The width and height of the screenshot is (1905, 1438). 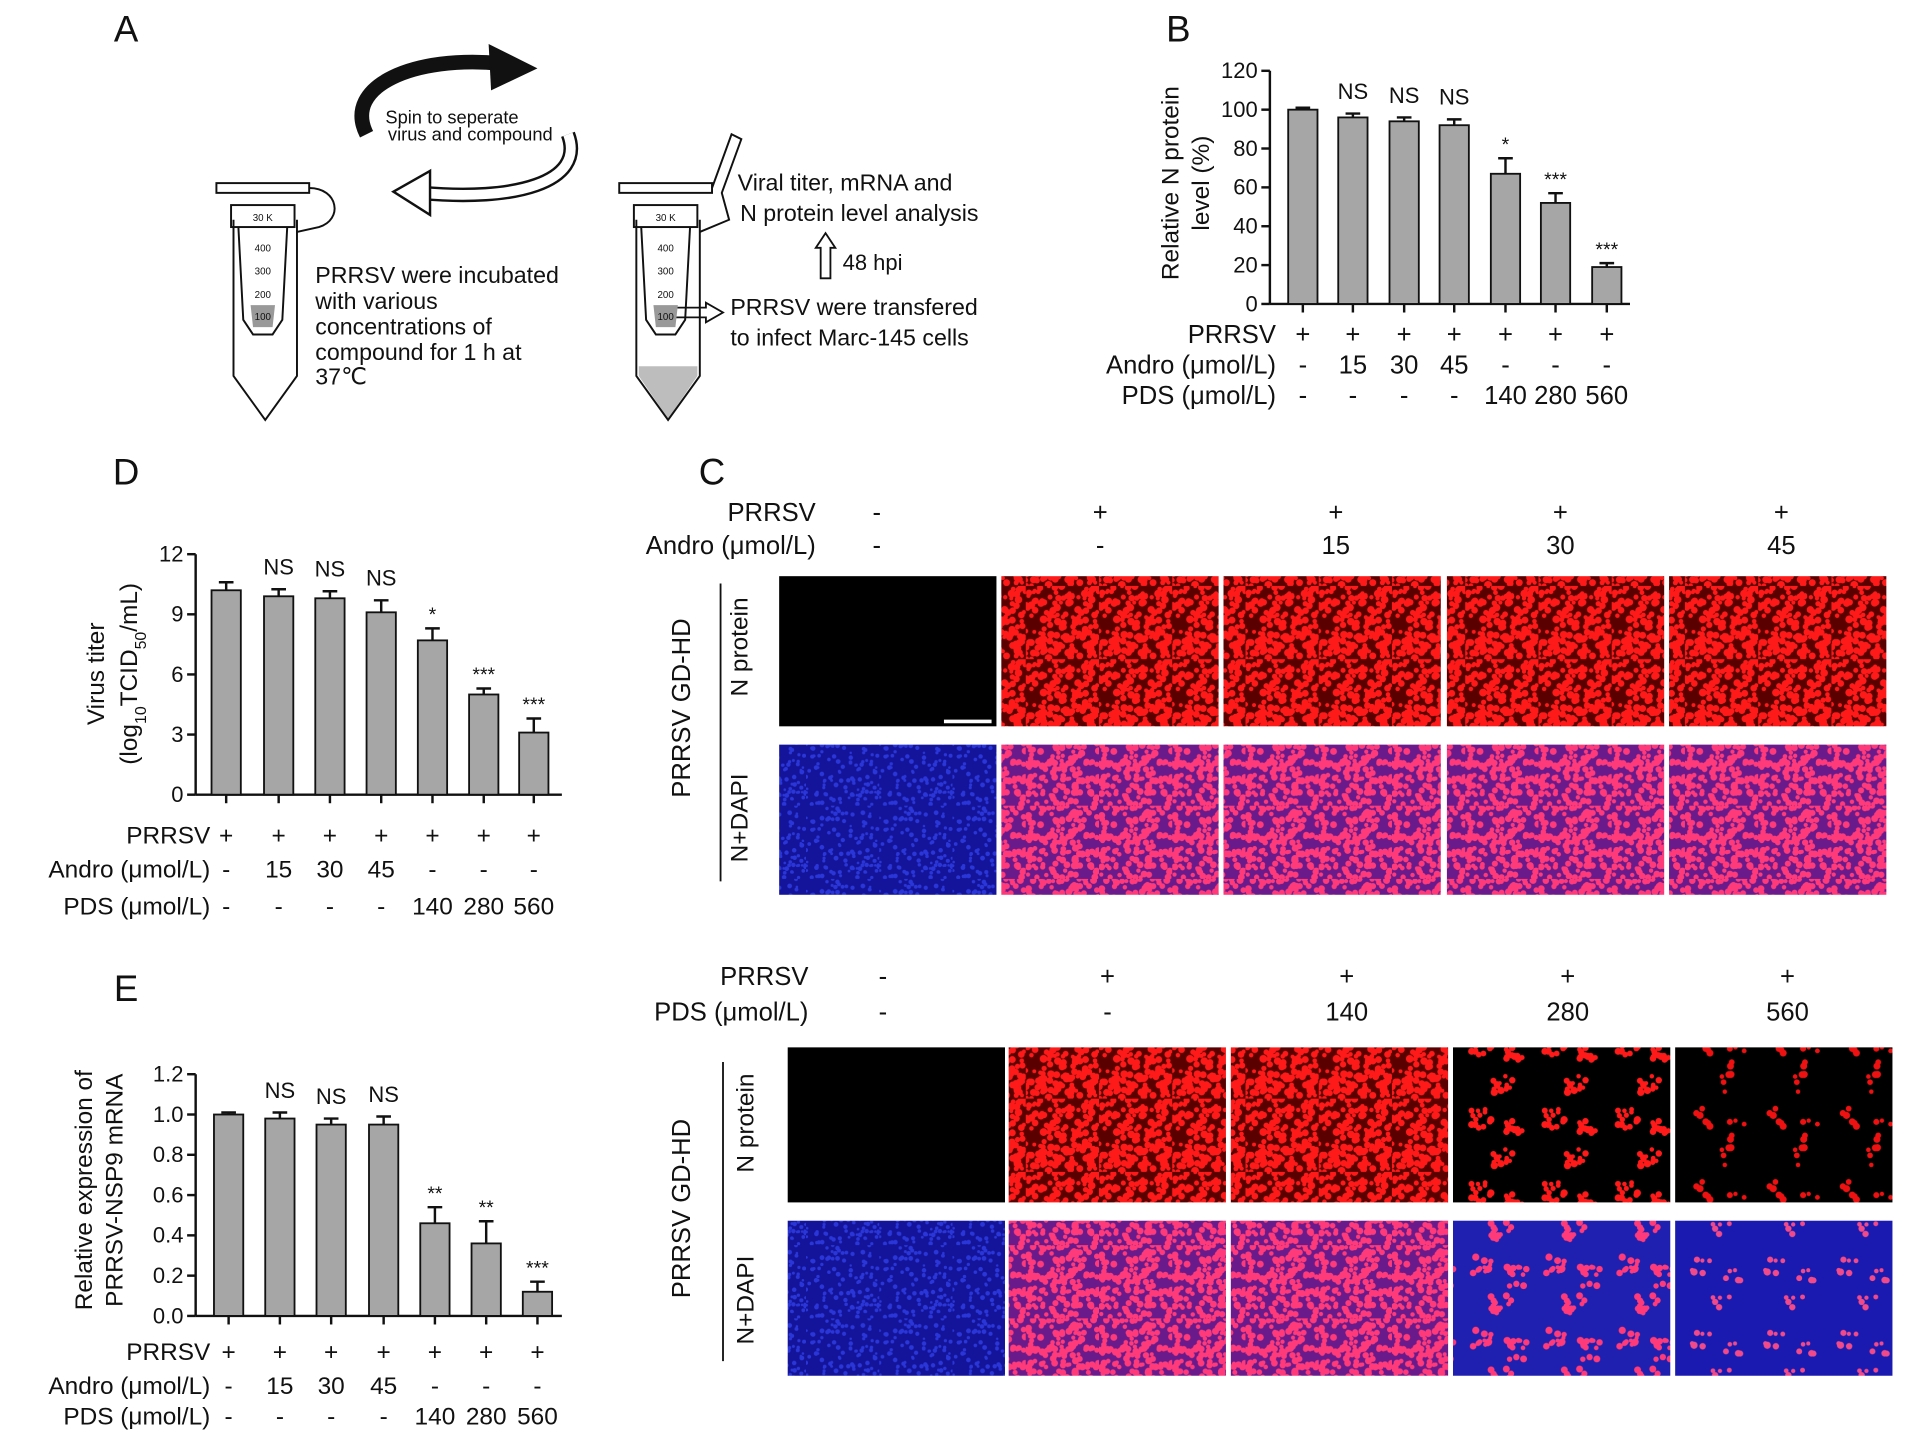 What do you see at coordinates (682, 707) in the screenshot?
I see `side-label: PRRSV GD-HD` at bounding box center [682, 707].